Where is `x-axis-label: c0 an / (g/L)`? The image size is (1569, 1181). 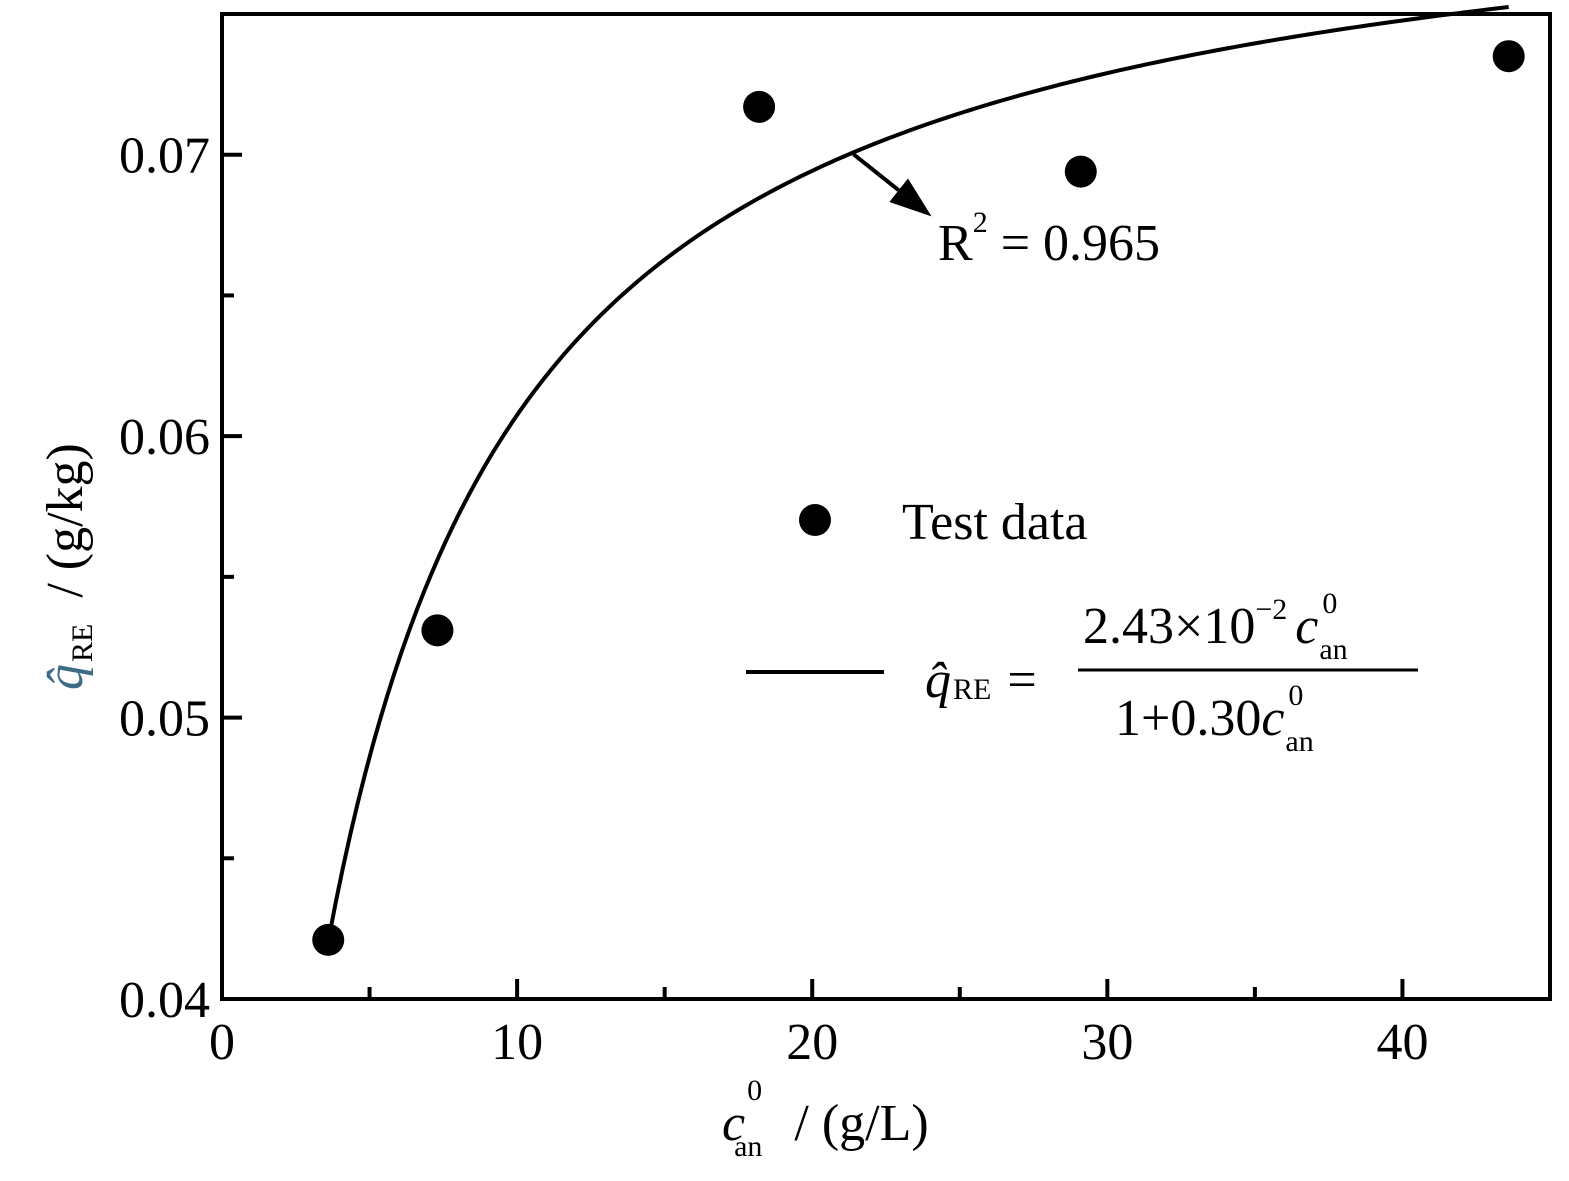 x-axis-label: c0 an / (g/L) is located at coordinates (825, 1118).